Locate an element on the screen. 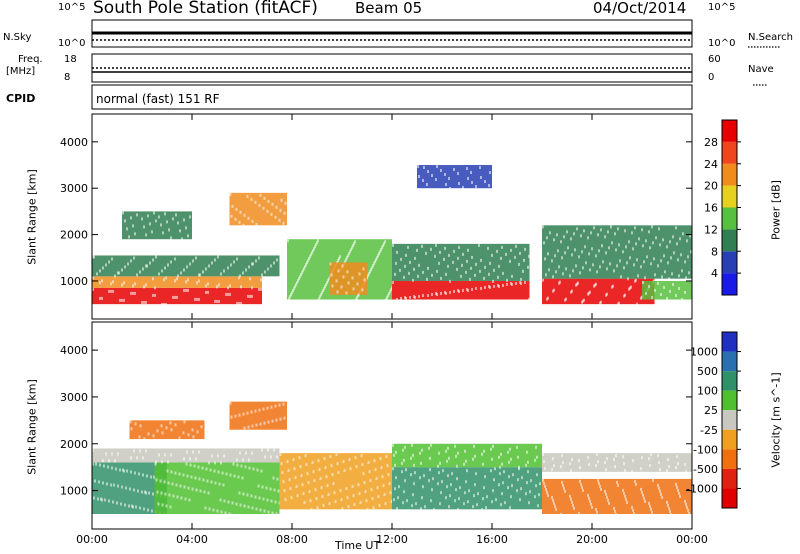 The height and width of the screenshot is (554, 800). velocity-colorbar-tick-label: 100 is located at coordinates (707, 391).